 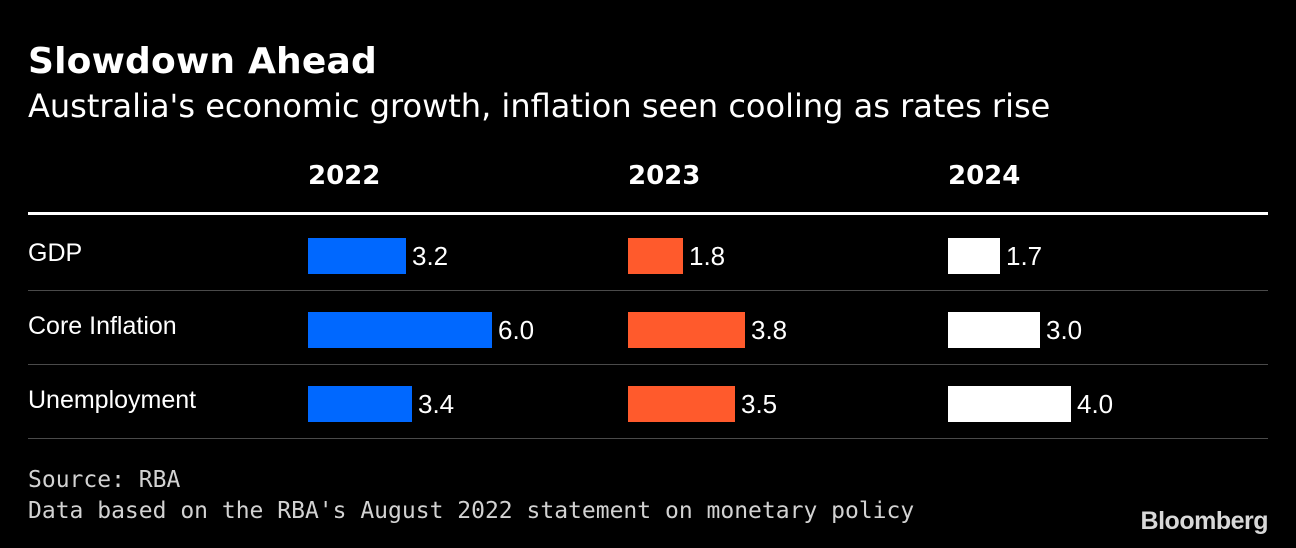 What do you see at coordinates (664, 176) in the screenshot?
I see `column-header-2023: 2023` at bounding box center [664, 176].